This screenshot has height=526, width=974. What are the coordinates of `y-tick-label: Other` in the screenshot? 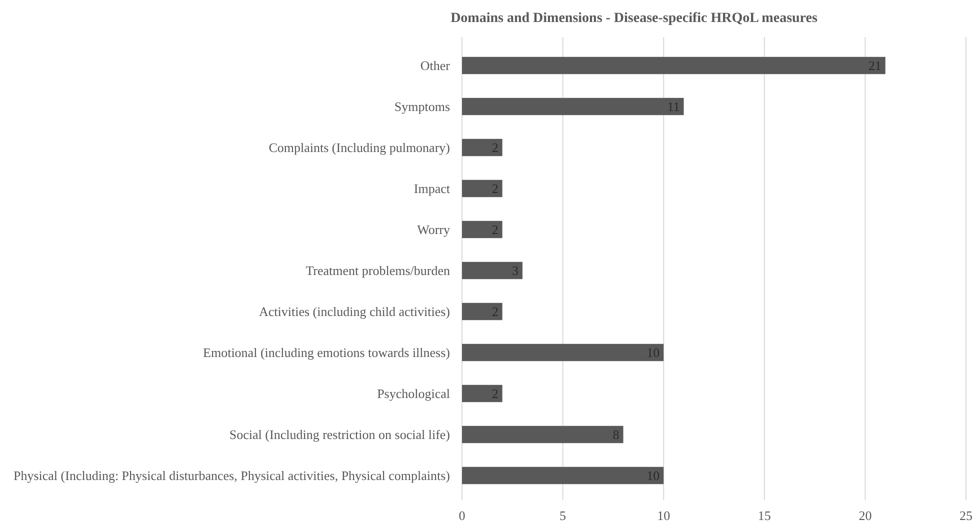 It's located at (435, 66).